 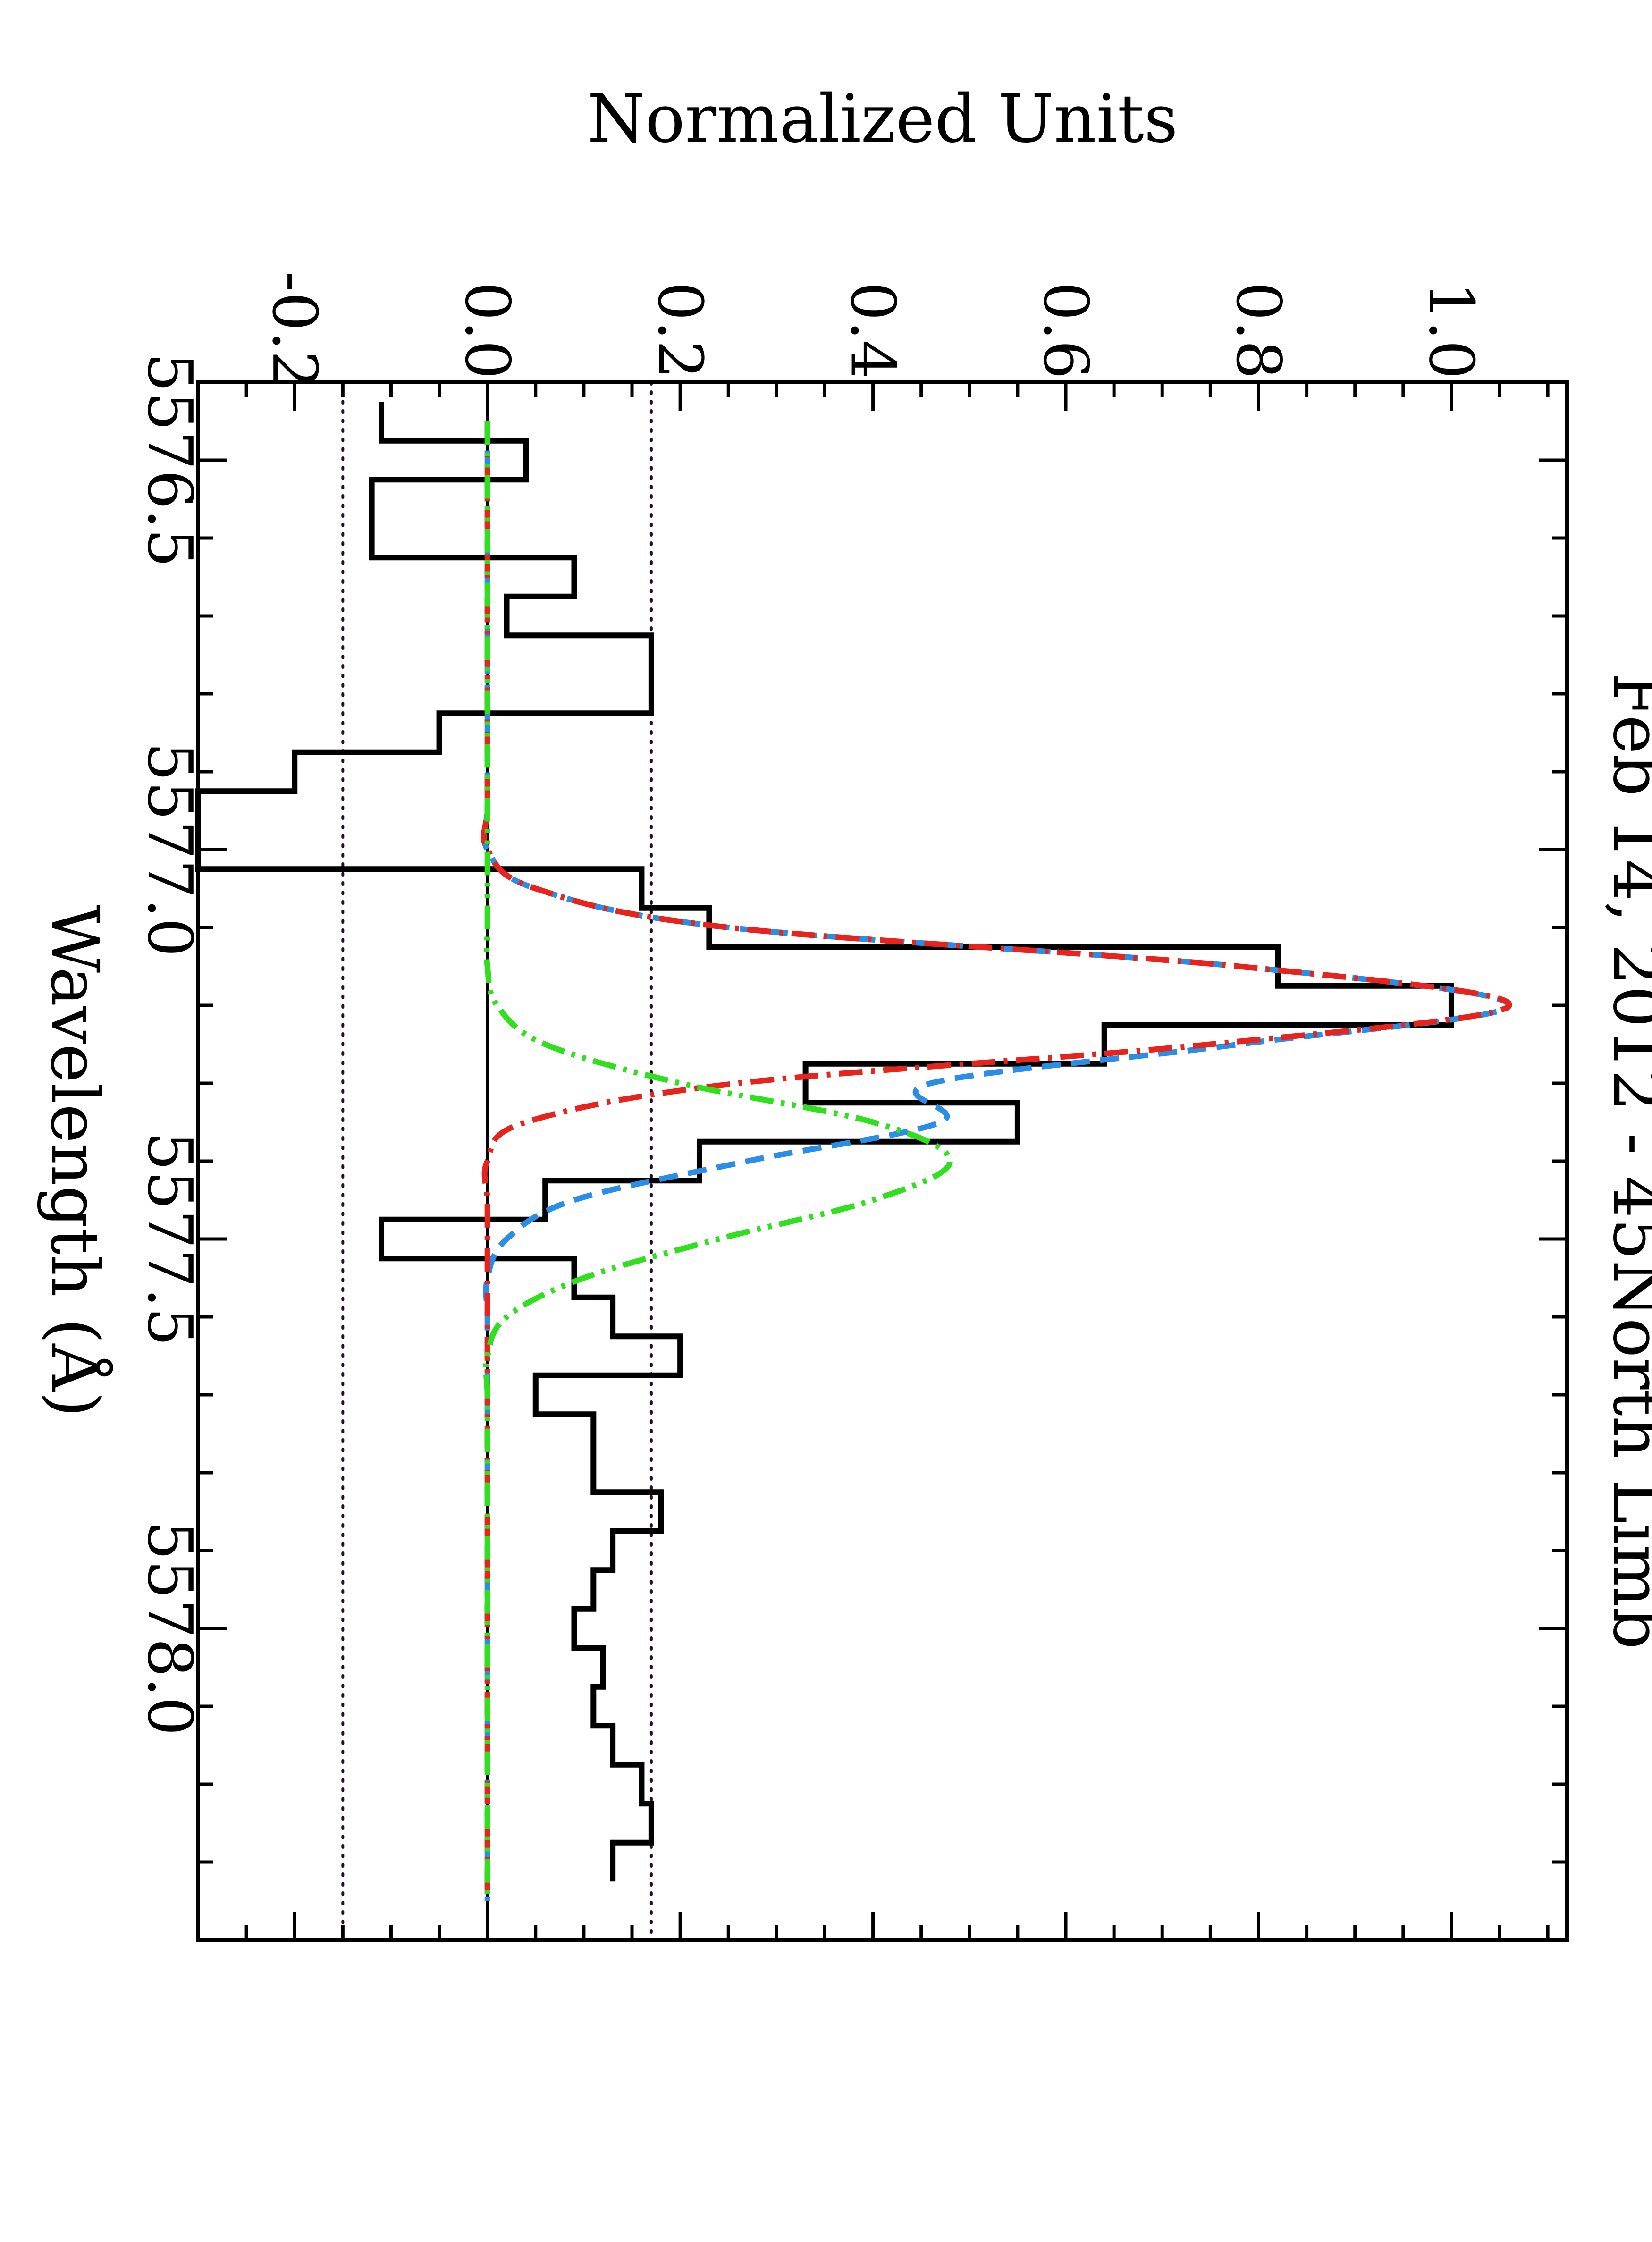 What do you see at coordinates (487, 330) in the screenshot?
I see `y-tick-label: 0.0` at bounding box center [487, 330].